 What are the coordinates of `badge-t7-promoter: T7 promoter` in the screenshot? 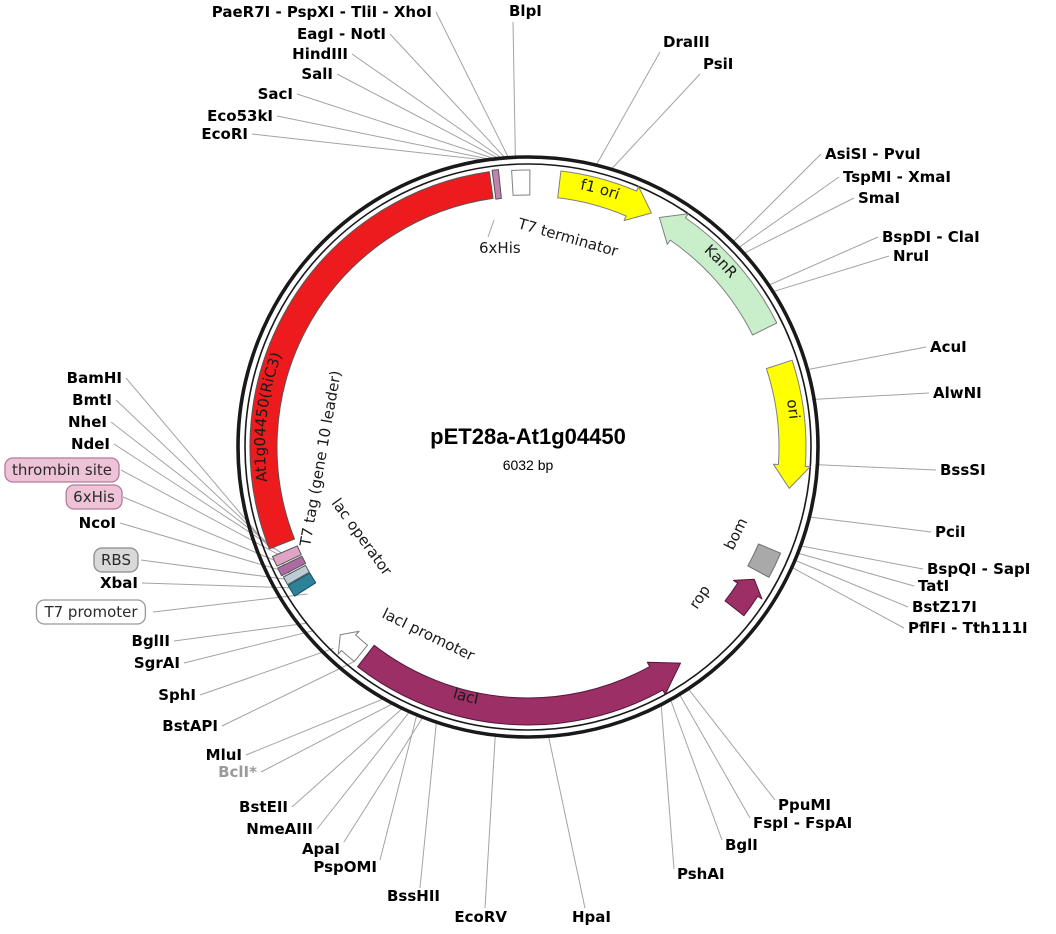 It's located at (91, 612).